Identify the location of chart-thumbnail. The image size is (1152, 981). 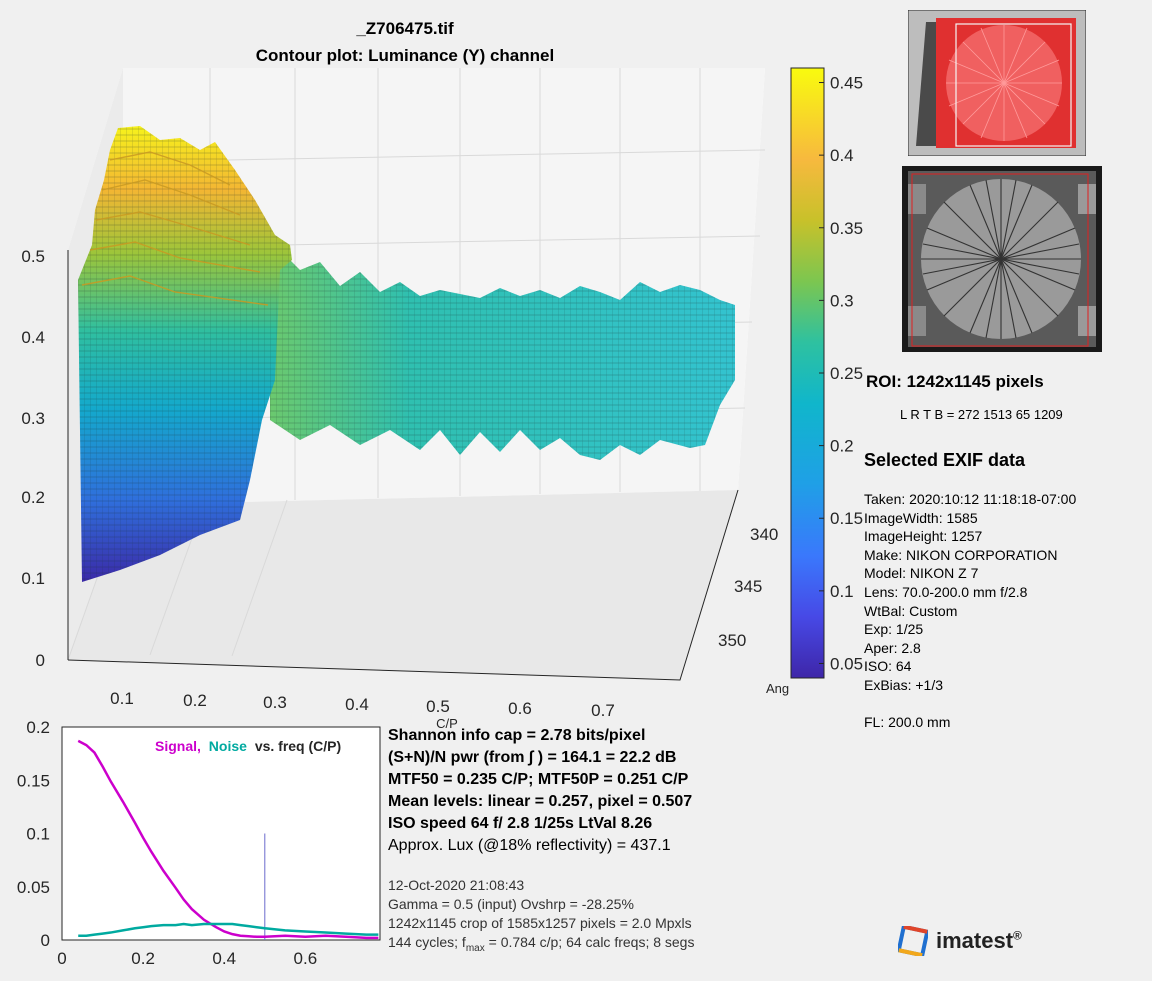
(1002, 259).